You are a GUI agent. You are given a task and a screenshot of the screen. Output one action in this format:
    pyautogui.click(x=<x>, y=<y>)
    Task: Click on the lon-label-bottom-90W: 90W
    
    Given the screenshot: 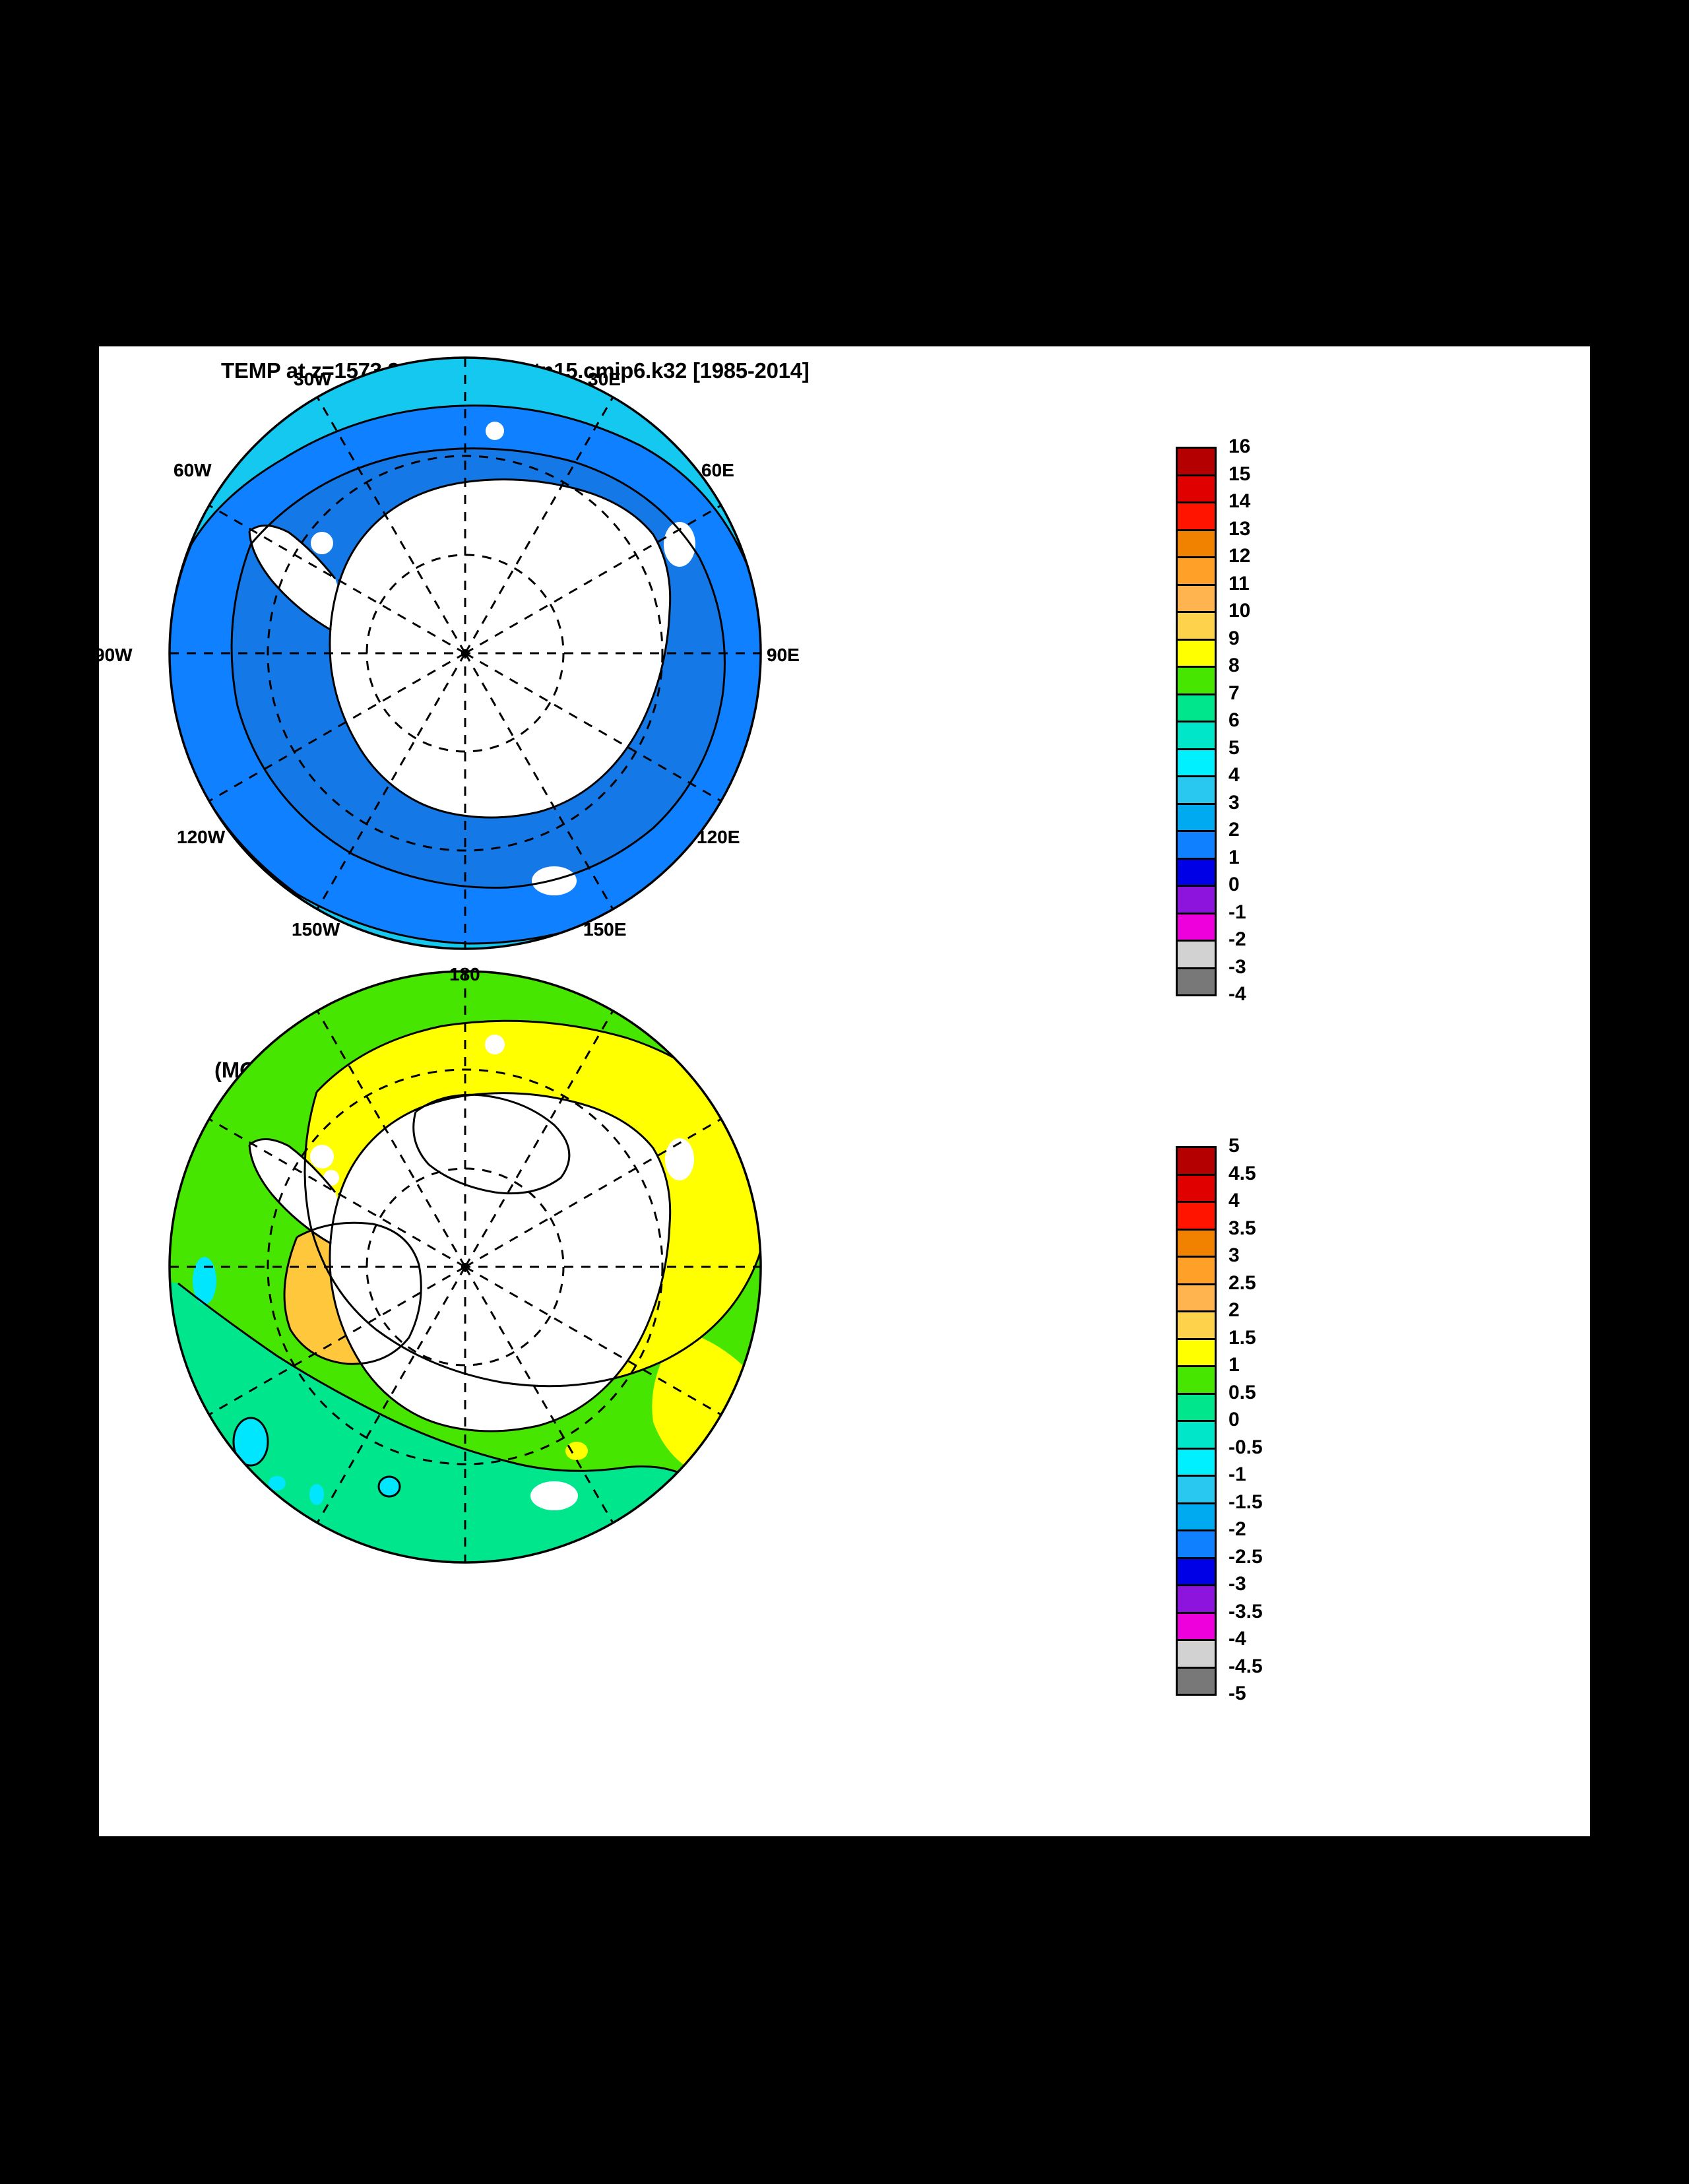 What is the action you would take?
    pyautogui.click(x=113, y=655)
    